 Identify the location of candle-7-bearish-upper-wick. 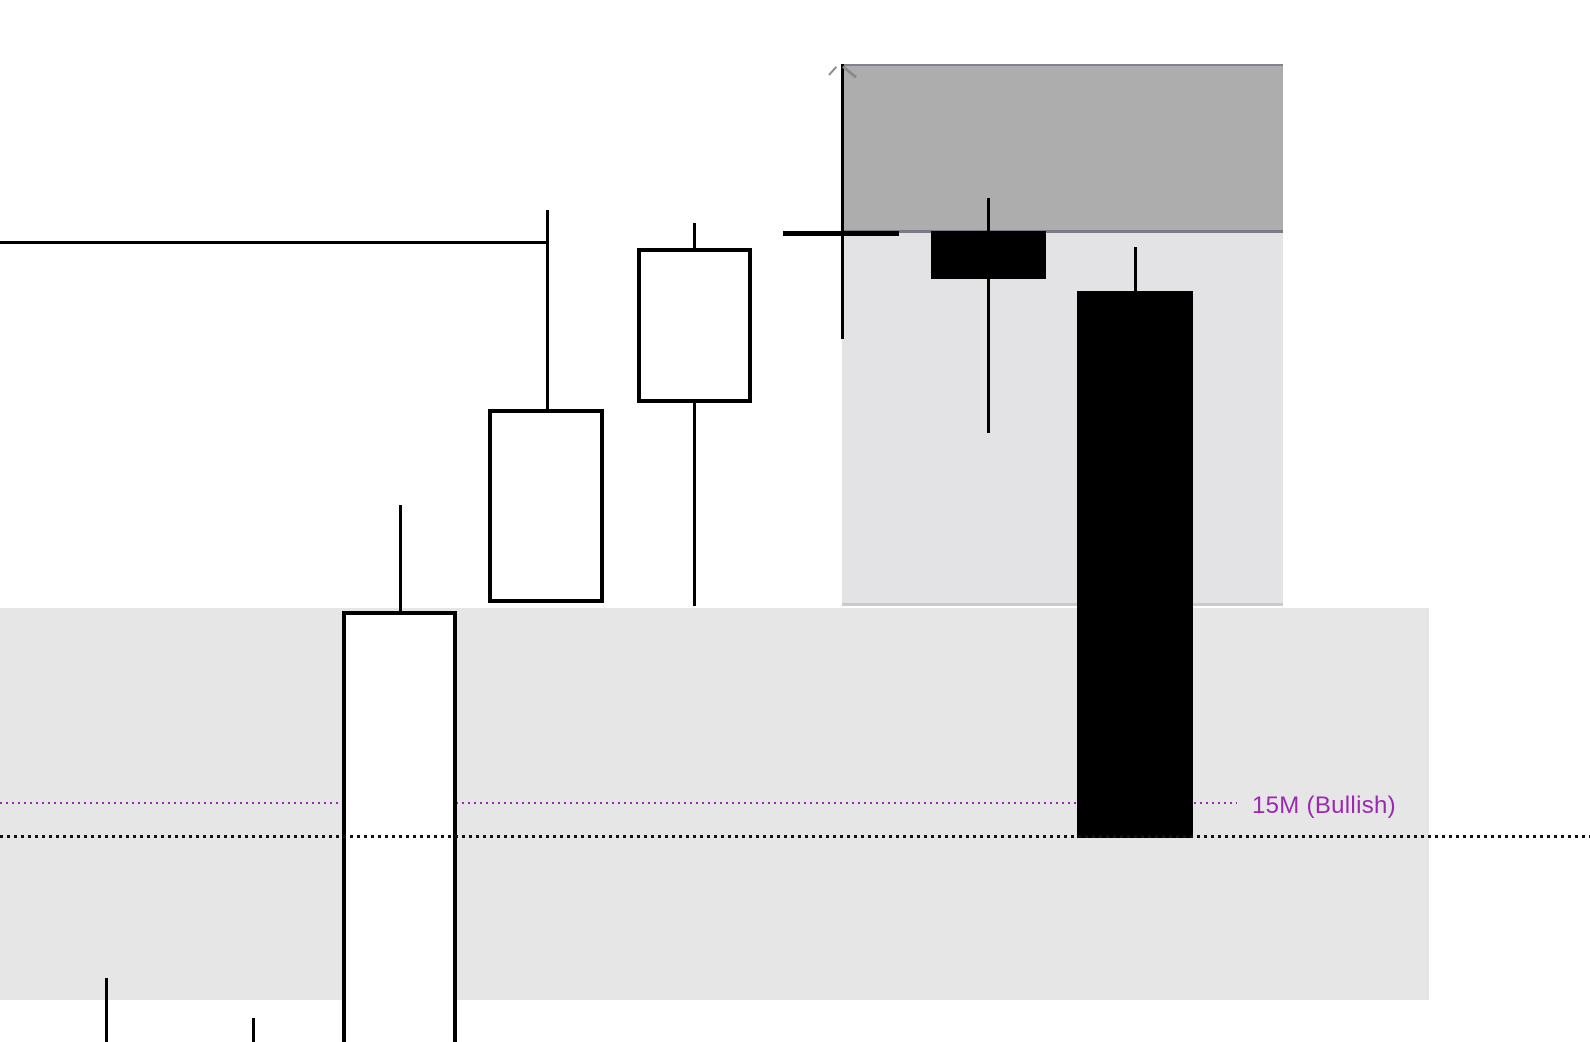
(988, 215).